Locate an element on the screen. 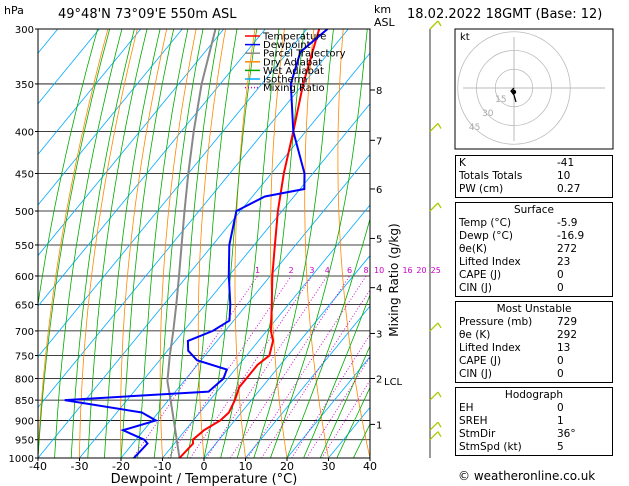 The height and width of the screenshot is (486, 629). pressure-tick-label: 950 is located at coordinates (24, 441).